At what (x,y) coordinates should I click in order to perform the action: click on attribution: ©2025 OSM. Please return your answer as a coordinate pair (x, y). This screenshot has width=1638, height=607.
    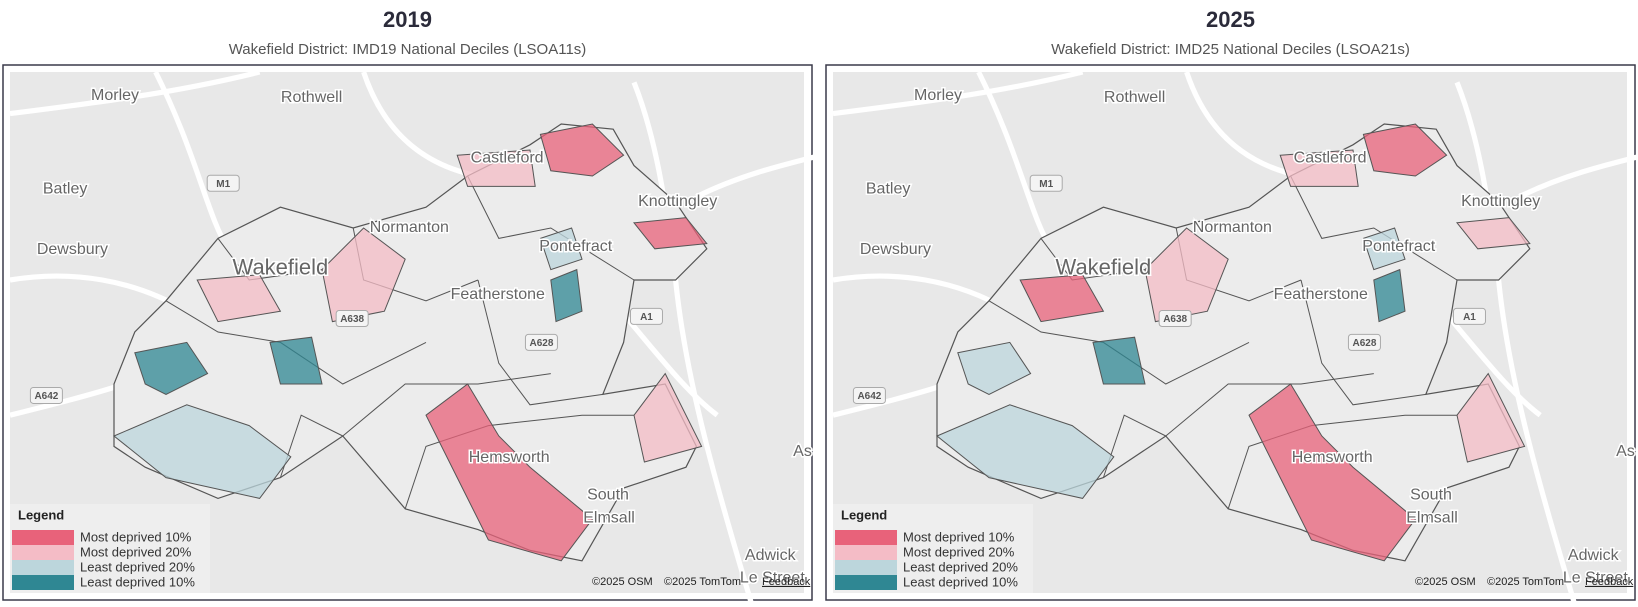
    Looking at the image, I should click on (1445, 582).